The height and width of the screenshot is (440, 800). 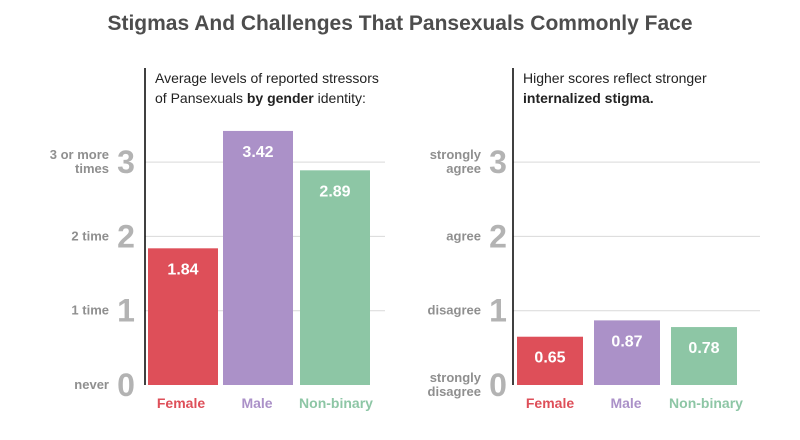 I want to click on chart-subtitle-part: identity:, so click(x=340, y=98).